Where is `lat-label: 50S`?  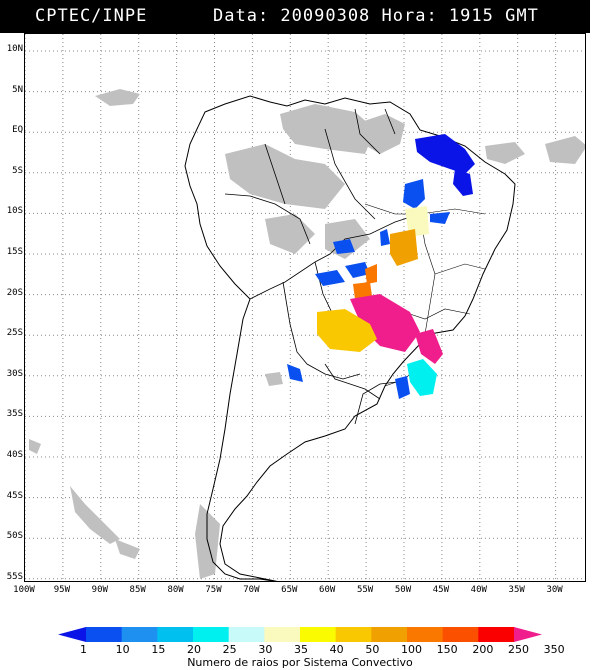
lat-label: 50S is located at coordinates (14, 536).